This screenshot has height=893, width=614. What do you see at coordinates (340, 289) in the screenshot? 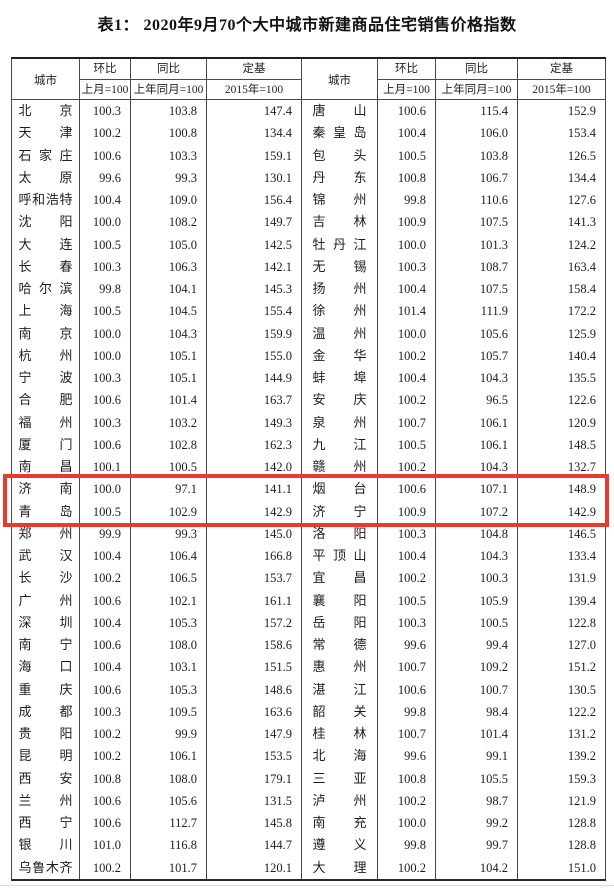
I see `city-cell: 扬州` at bounding box center [340, 289].